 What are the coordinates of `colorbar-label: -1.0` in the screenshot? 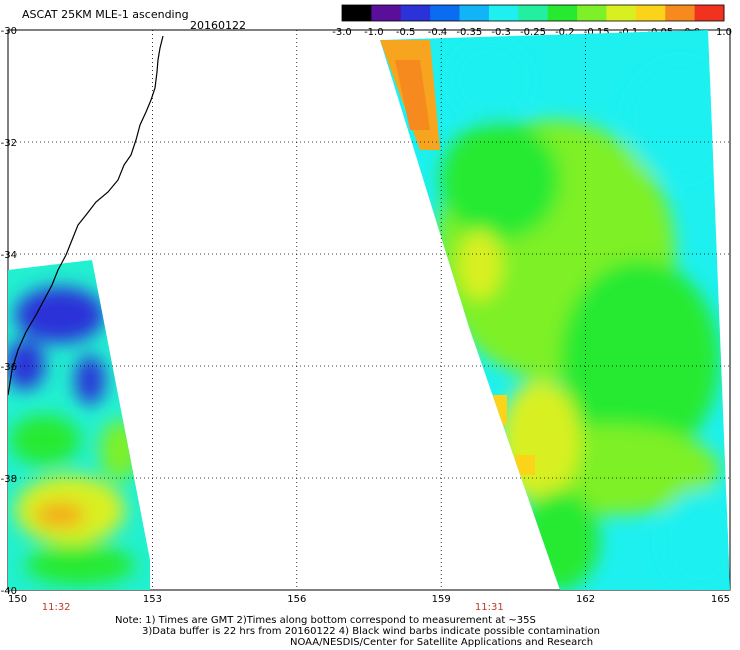 It's located at (374, 32).